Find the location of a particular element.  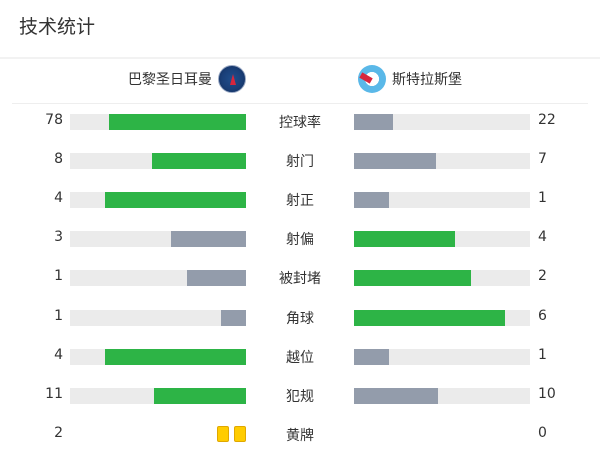

away-value: 7 is located at coordinates (542, 159).